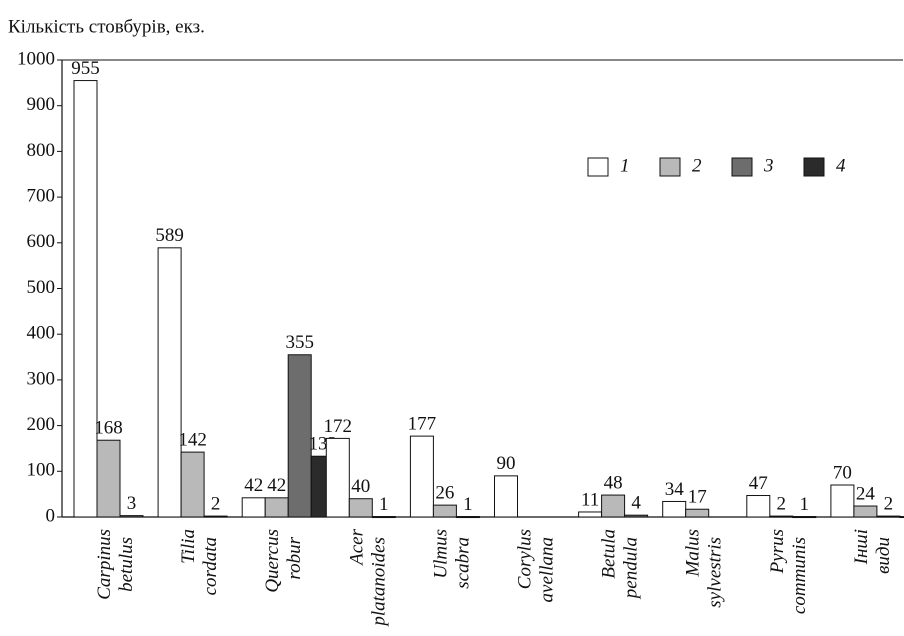 This screenshot has height=636, width=904. What do you see at coordinates (768, 165) in the screenshot?
I see `legend-label: 3` at bounding box center [768, 165].